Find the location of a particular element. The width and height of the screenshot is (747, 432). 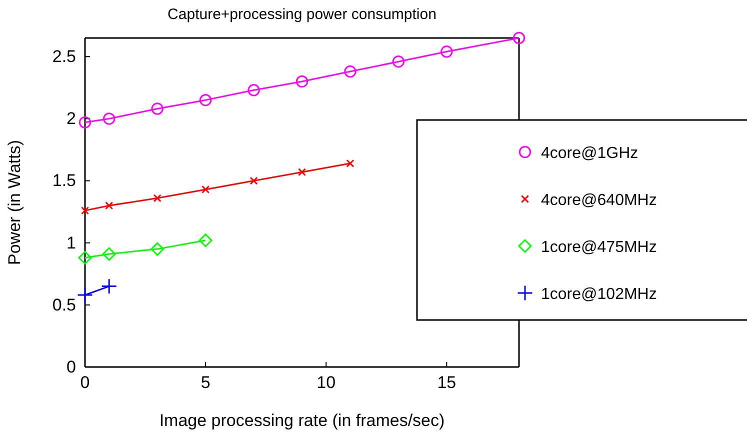

y-tick-label: 2 is located at coordinates (71, 118).